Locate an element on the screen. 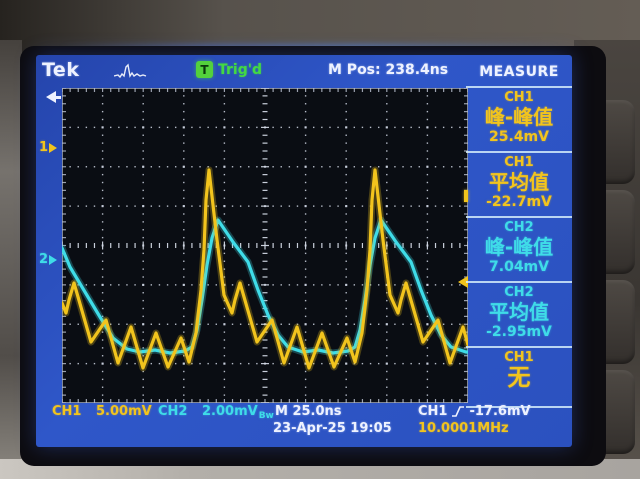 This screenshot has height=479, width=640. ch2-scale-readout: 2.00mVBw is located at coordinates (238, 412).